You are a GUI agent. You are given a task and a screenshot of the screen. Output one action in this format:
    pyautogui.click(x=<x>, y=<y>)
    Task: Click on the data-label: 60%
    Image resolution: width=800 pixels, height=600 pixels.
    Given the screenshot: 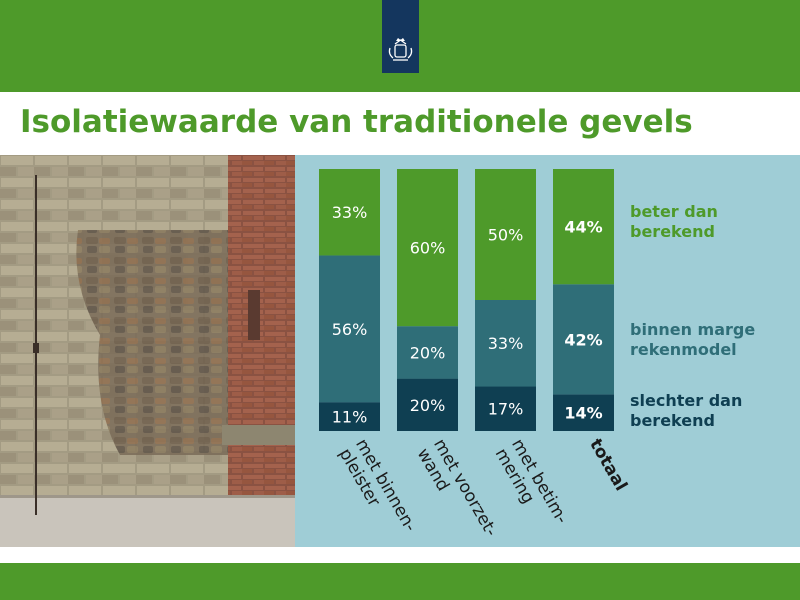 What is the action you would take?
    pyautogui.click(x=428, y=248)
    